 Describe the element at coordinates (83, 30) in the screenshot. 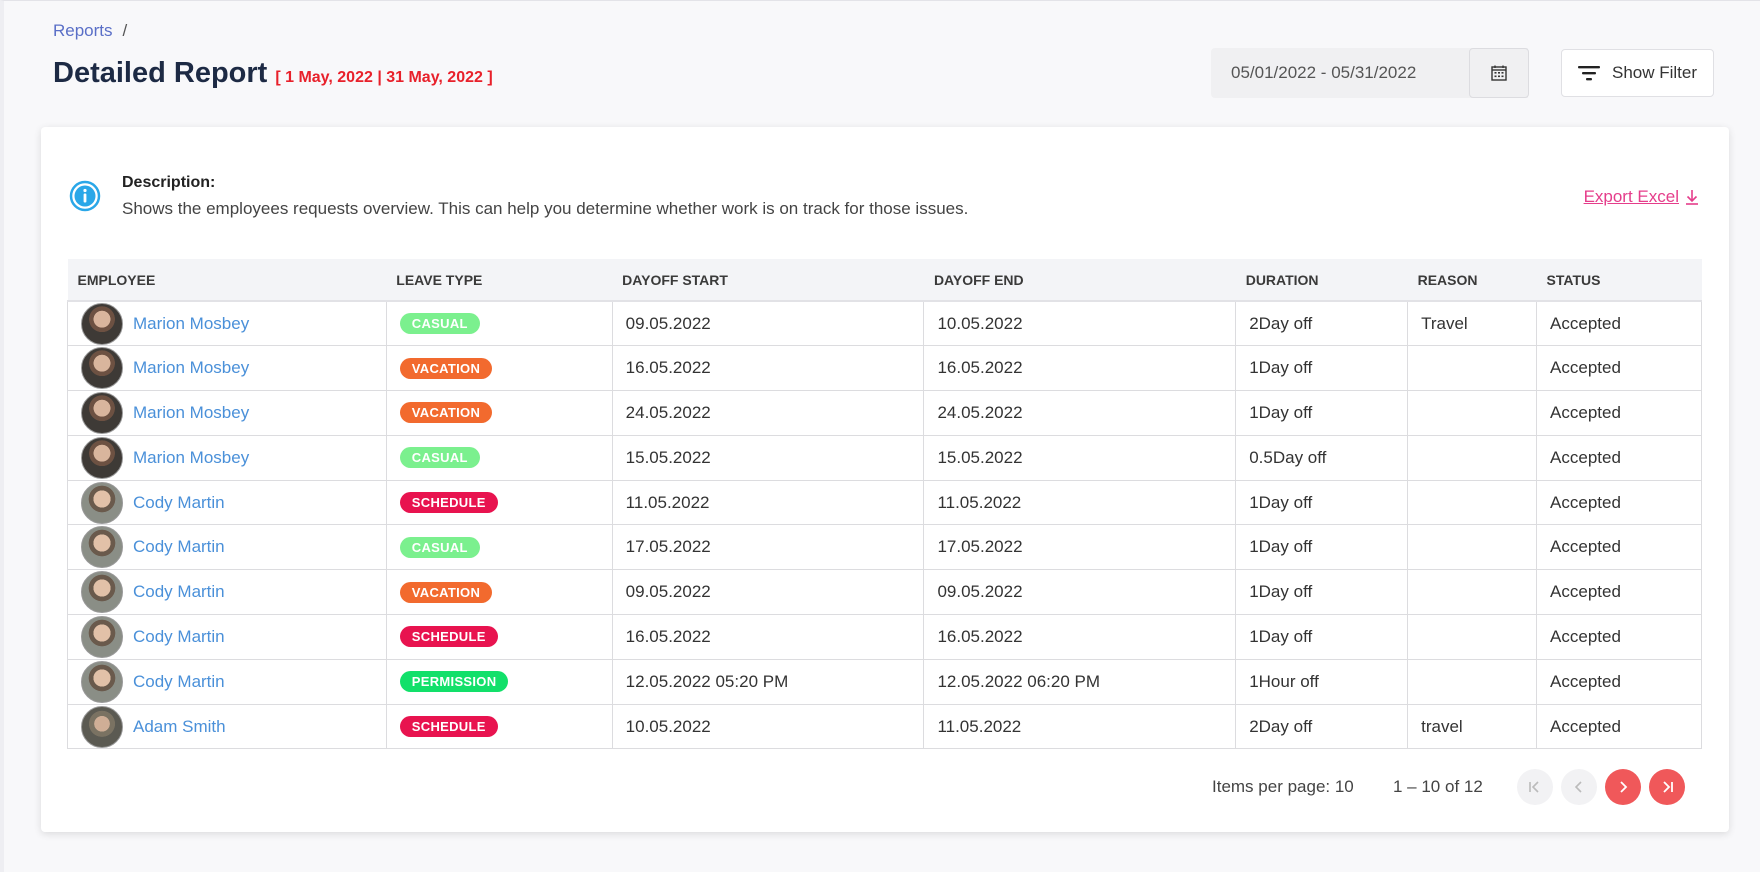

I see `breadcrumb-reports-link: Reports` at that location.